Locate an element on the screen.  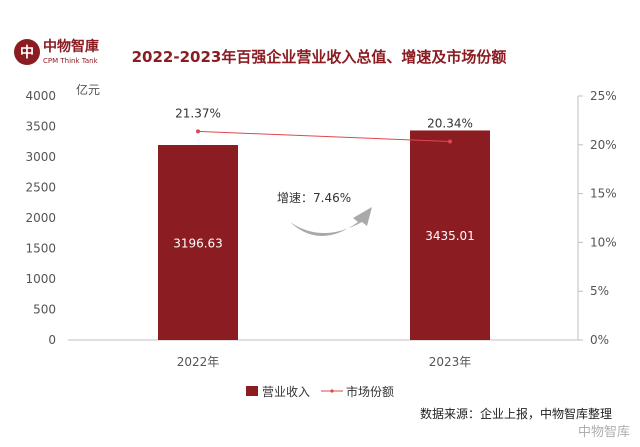
bar-value-labels: 3196.63 3435.01 is located at coordinates (324, 239).